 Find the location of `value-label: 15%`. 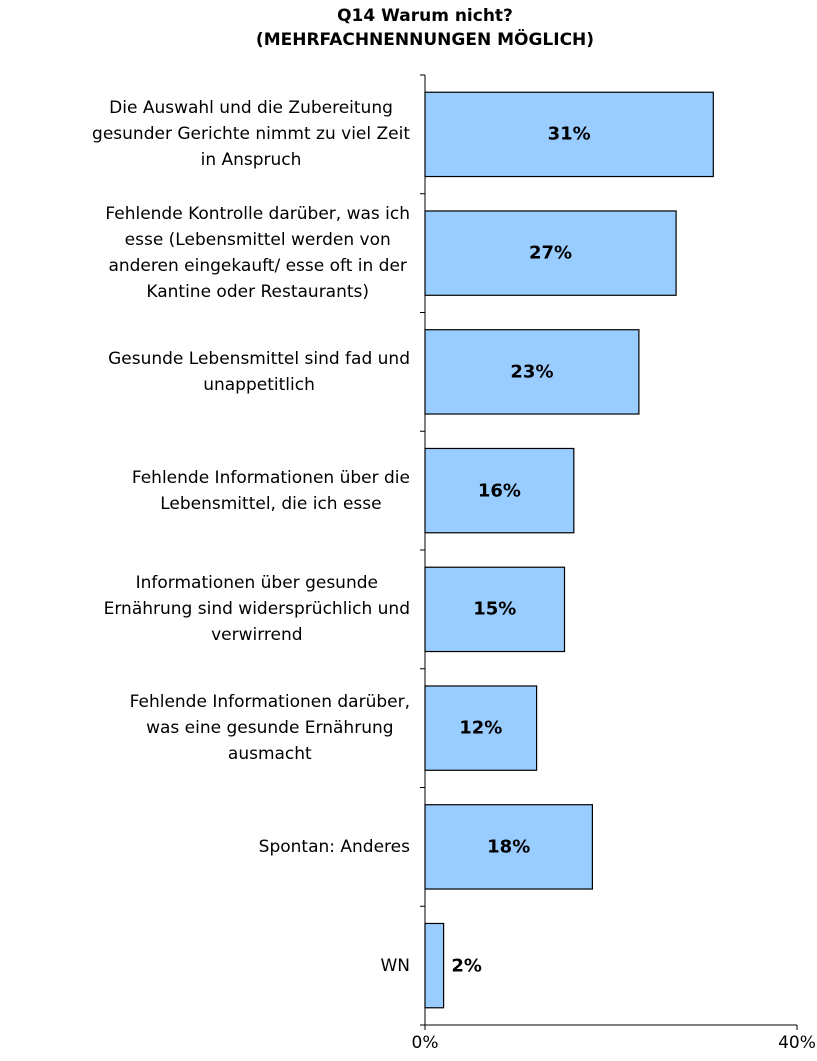

value-label: 15% is located at coordinates (495, 609).